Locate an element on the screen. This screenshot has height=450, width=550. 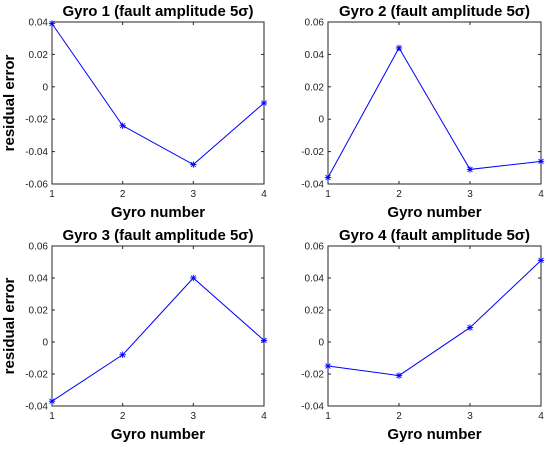
chart-title: Gyro 2 (fault amplitude 5σ) is located at coordinates (434, 11).